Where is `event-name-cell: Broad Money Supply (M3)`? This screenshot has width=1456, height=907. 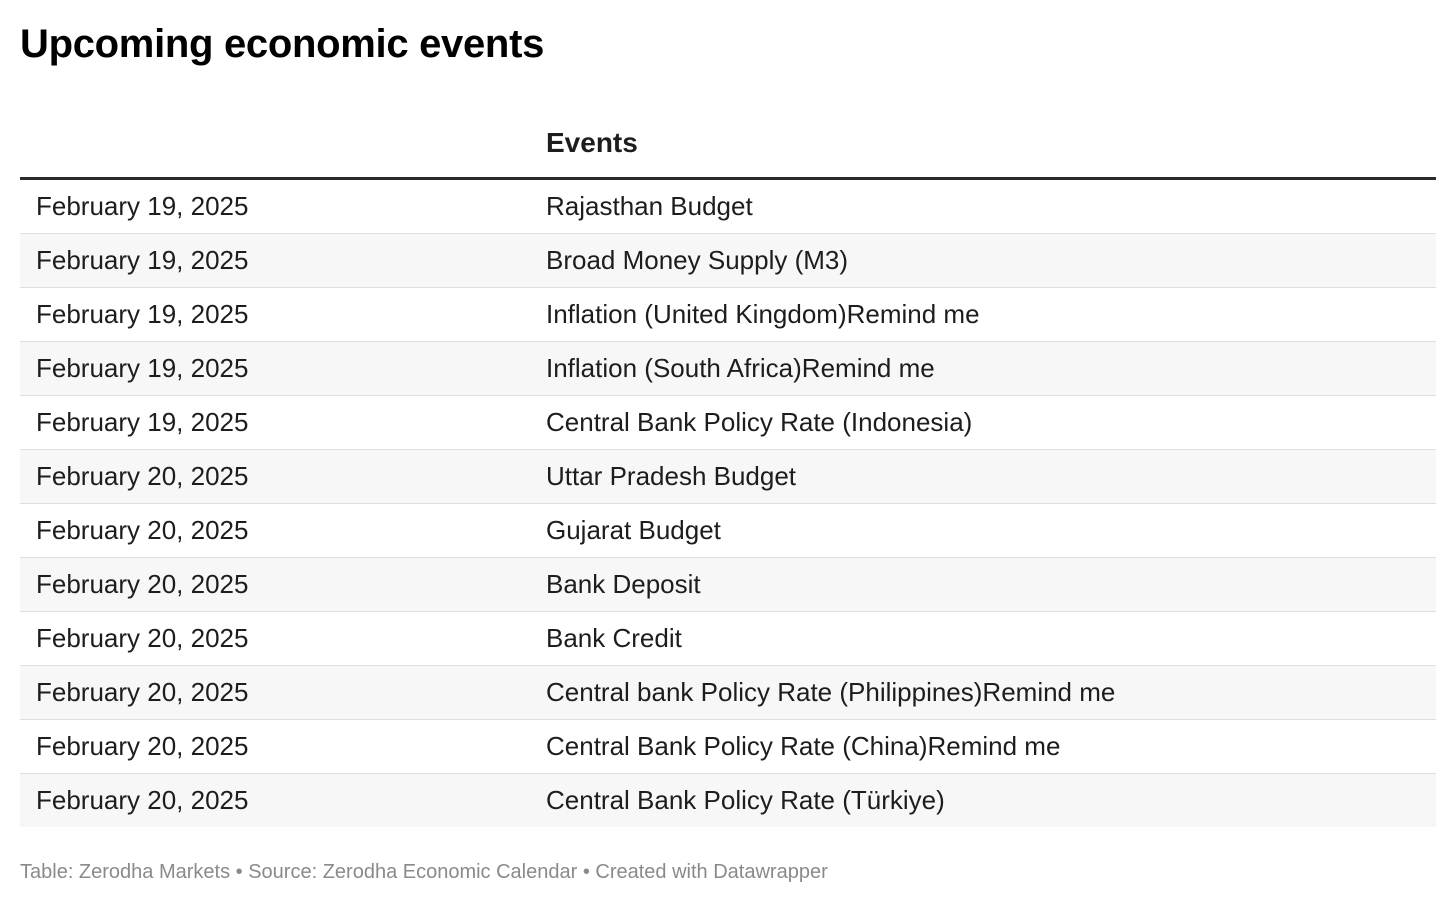 event-name-cell: Broad Money Supply (M3) is located at coordinates (983, 260).